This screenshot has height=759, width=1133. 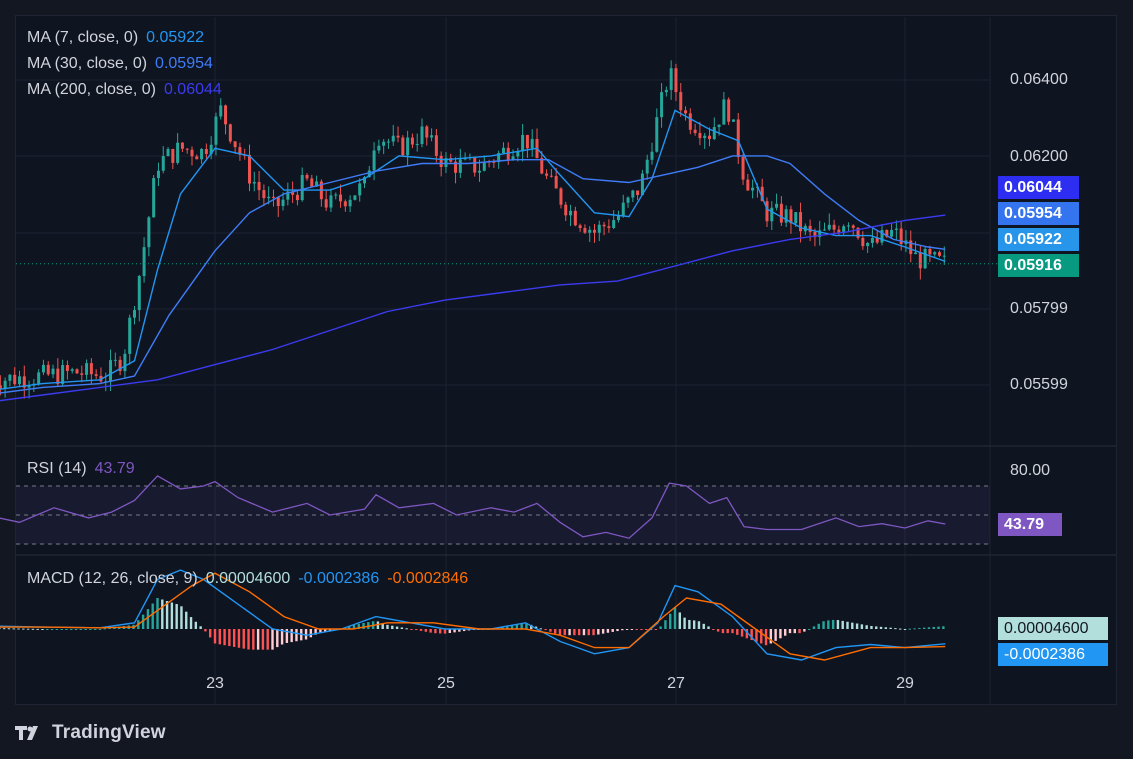 What do you see at coordinates (90, 733) in the screenshot?
I see `tradingview-logo: TradingView` at bounding box center [90, 733].